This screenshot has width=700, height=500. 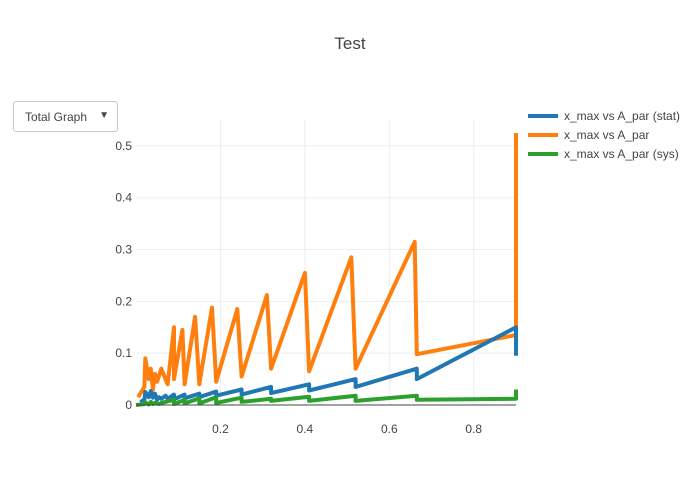 I want to click on y-tick-label: 0.1, so click(x=123, y=353).